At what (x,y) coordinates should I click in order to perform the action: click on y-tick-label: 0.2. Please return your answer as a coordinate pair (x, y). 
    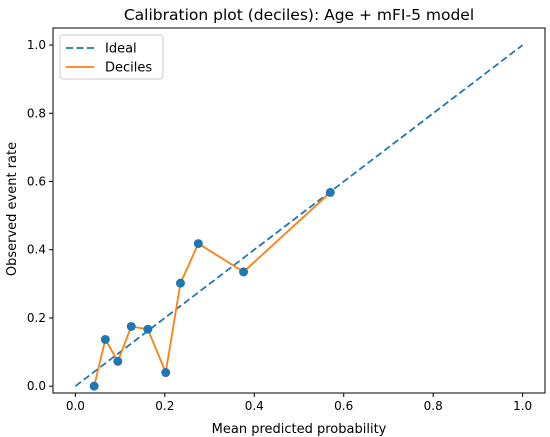
    Looking at the image, I should click on (36, 318).